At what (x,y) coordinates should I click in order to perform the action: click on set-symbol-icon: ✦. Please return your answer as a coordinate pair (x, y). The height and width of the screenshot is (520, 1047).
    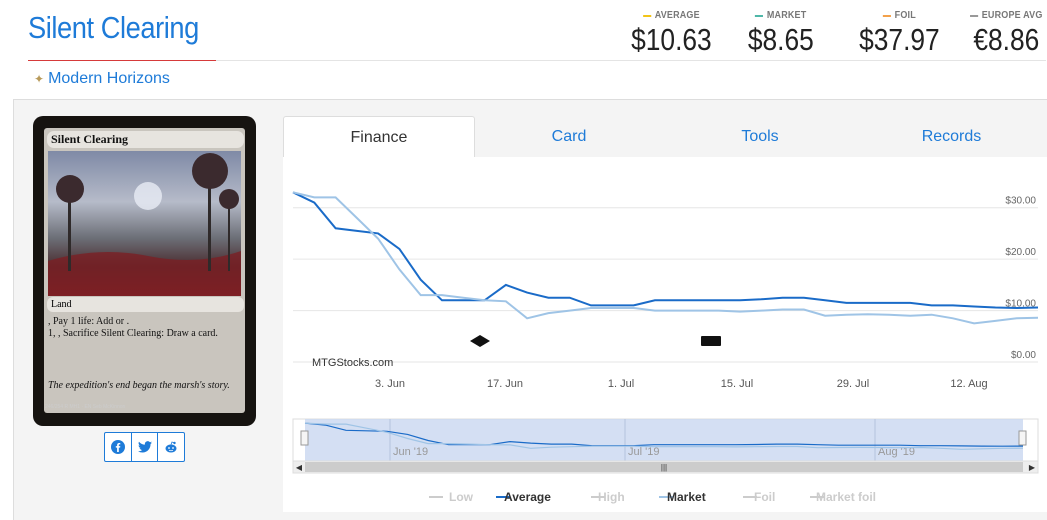
    Looking at the image, I should click on (39, 79).